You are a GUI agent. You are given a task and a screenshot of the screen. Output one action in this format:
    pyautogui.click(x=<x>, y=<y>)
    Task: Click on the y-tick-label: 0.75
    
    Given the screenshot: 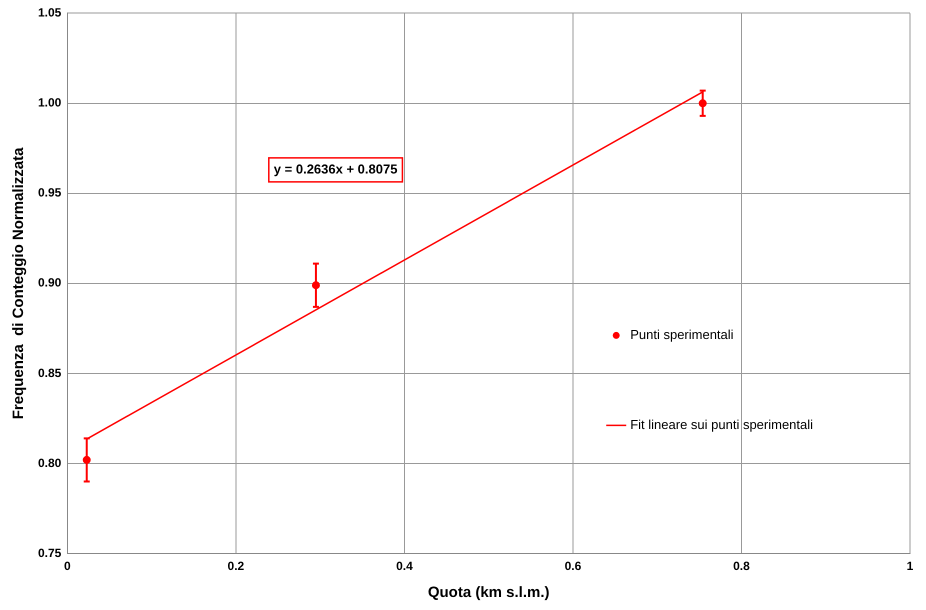 What is the action you would take?
    pyautogui.click(x=50, y=553)
    